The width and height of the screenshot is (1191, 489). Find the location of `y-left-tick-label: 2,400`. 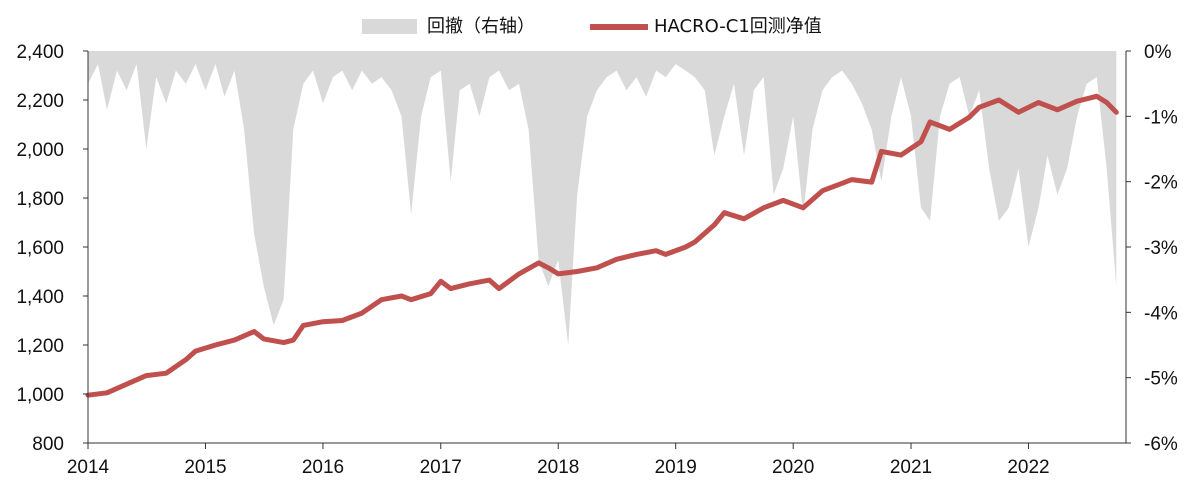

y-left-tick-label: 2,400 is located at coordinates (40, 52).